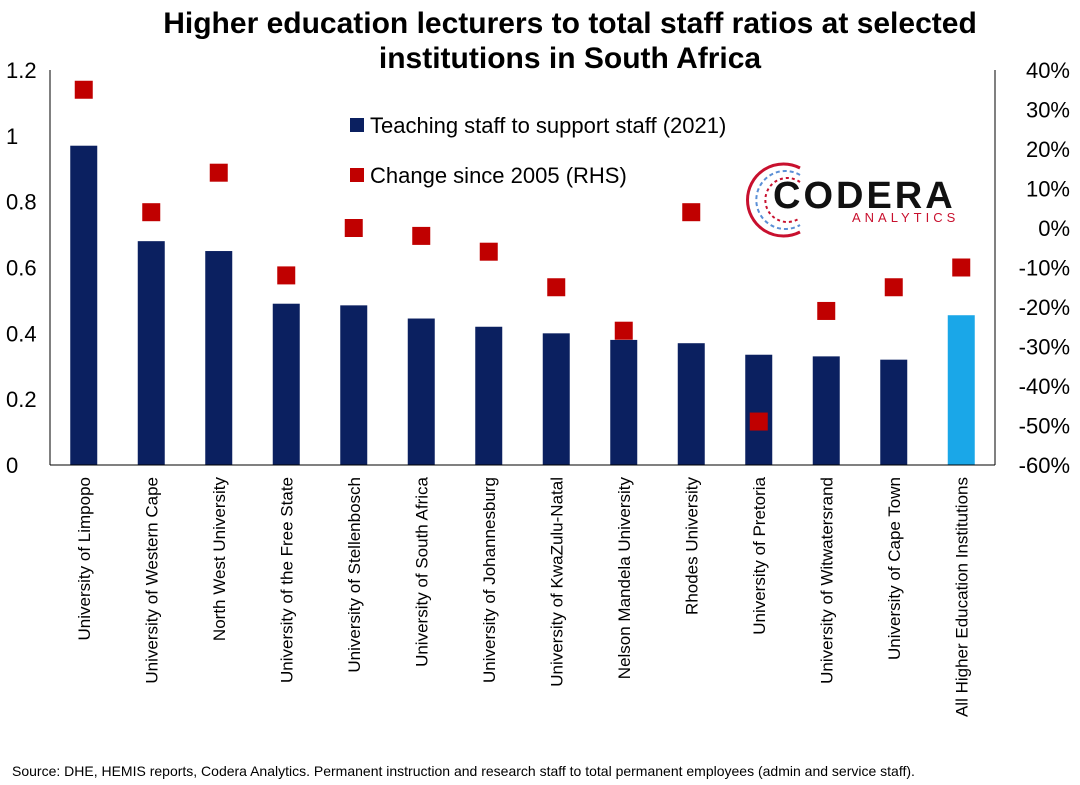 The width and height of the screenshot is (1080, 785). What do you see at coordinates (624, 578) in the screenshot?
I see `category-label: Nelson Mandela University` at bounding box center [624, 578].